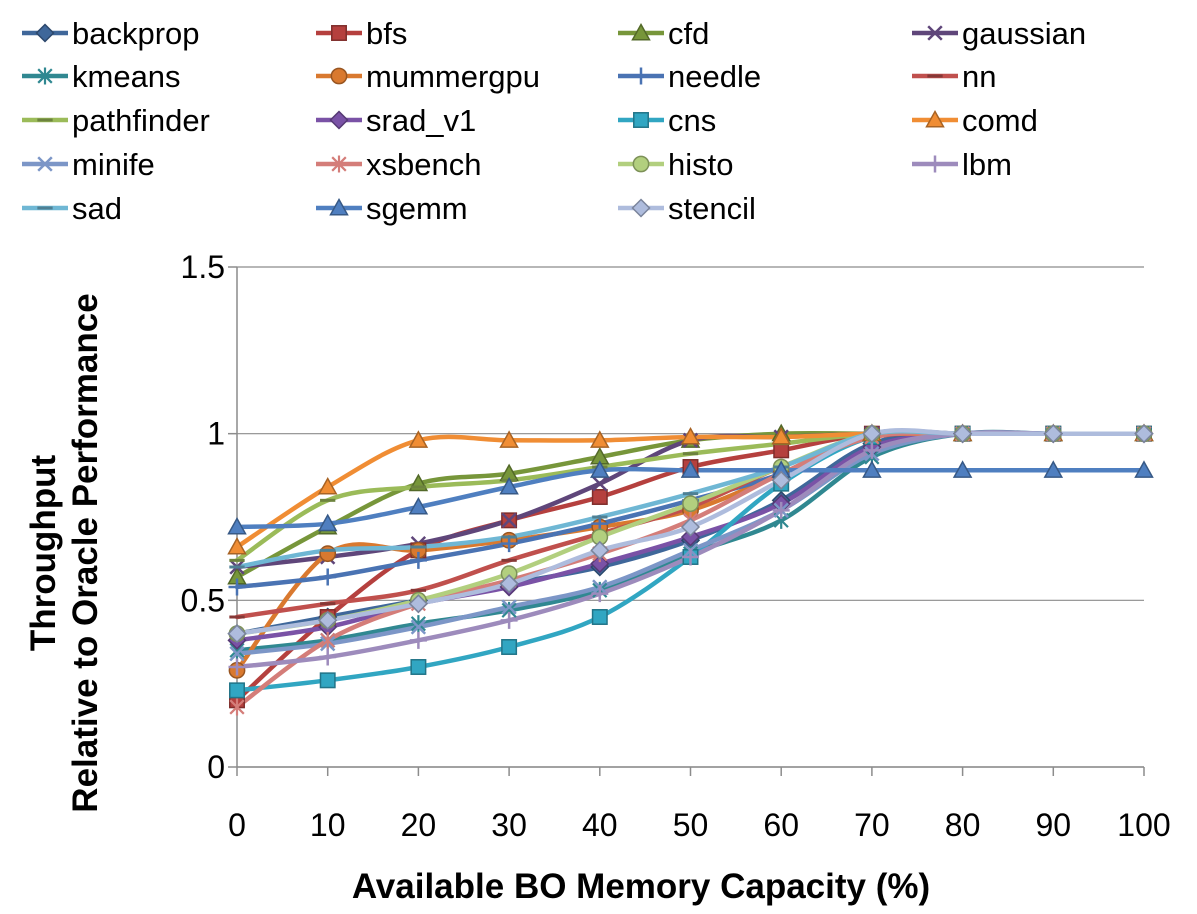  What do you see at coordinates (667, 120) in the screenshot?
I see `legend-item-cns: cns` at bounding box center [667, 120].